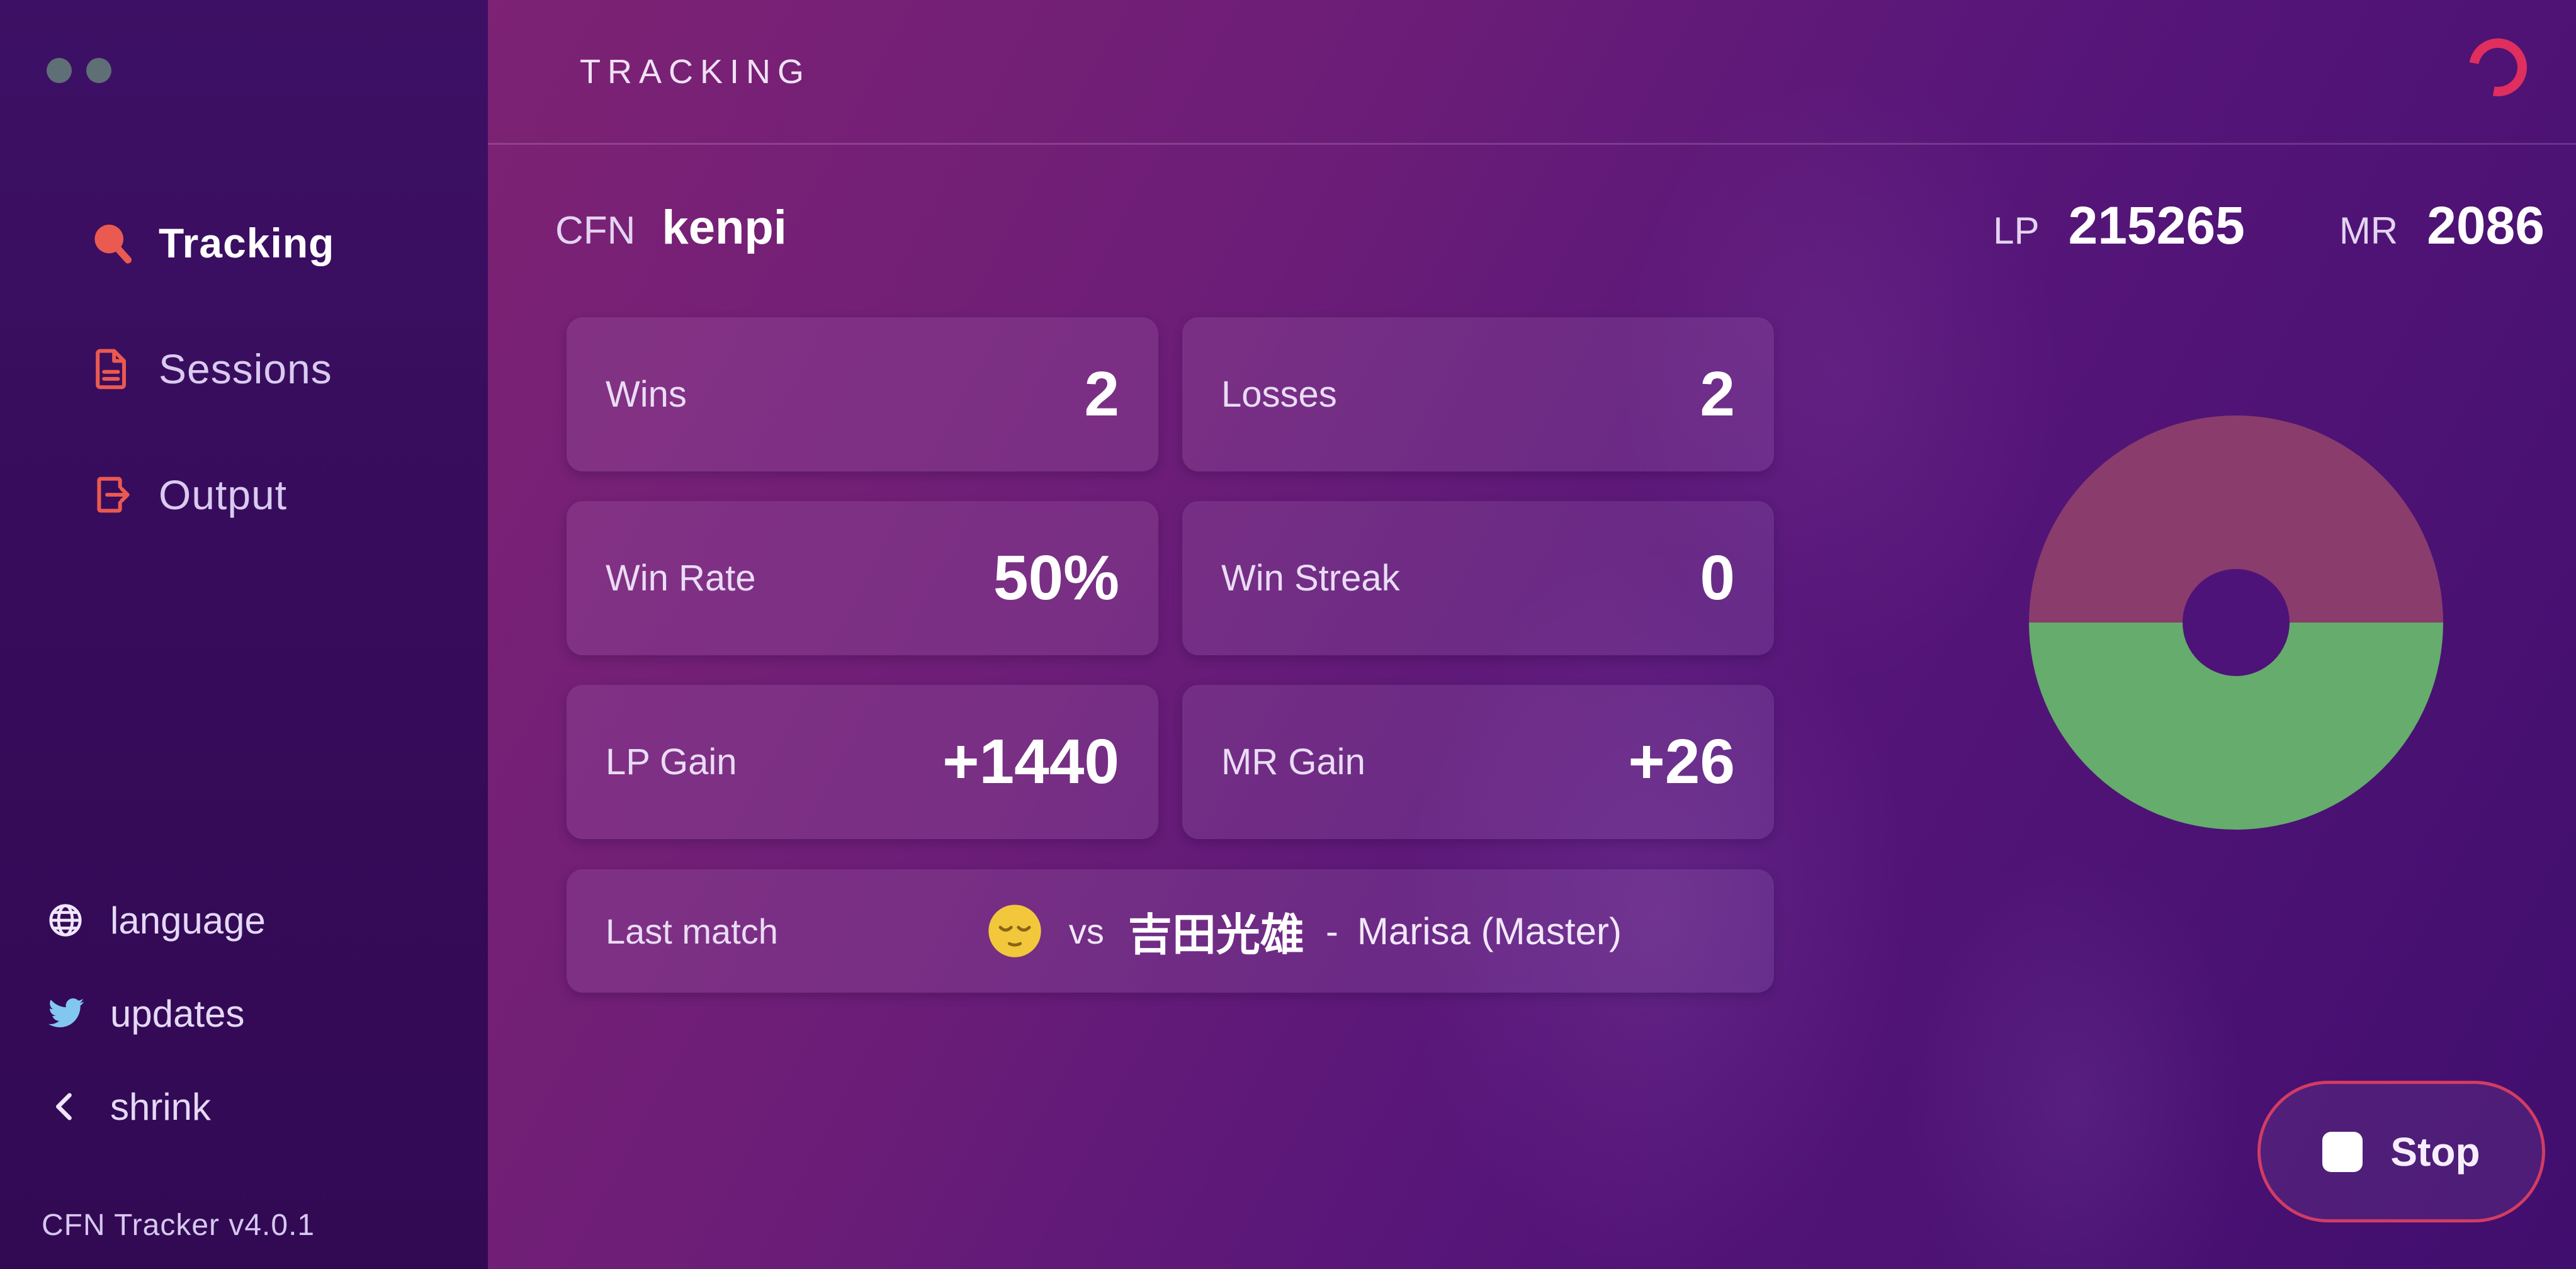 The width and height of the screenshot is (2576, 1269). What do you see at coordinates (1681, 761) in the screenshot?
I see `stat-value: +26` at bounding box center [1681, 761].